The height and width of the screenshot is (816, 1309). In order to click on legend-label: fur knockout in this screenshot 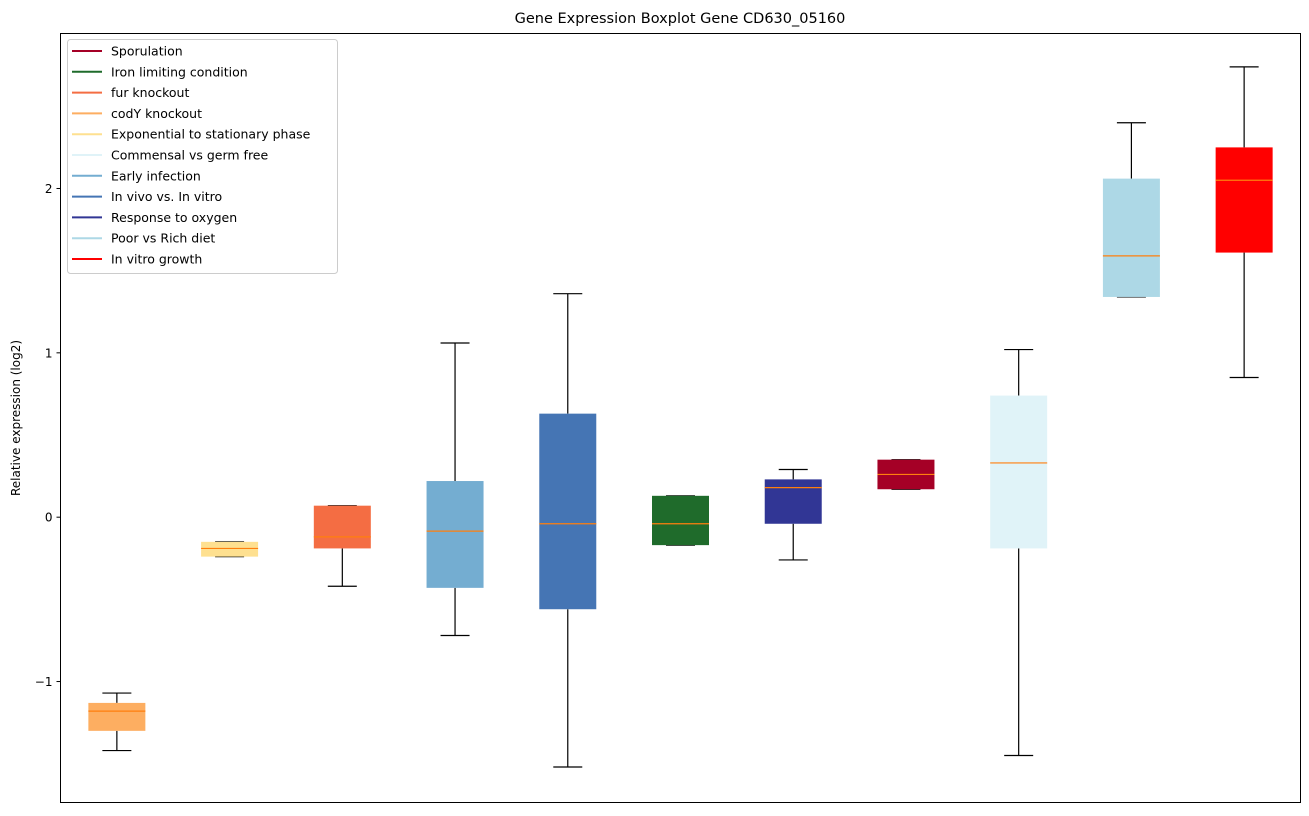, I will do `click(150, 92)`.